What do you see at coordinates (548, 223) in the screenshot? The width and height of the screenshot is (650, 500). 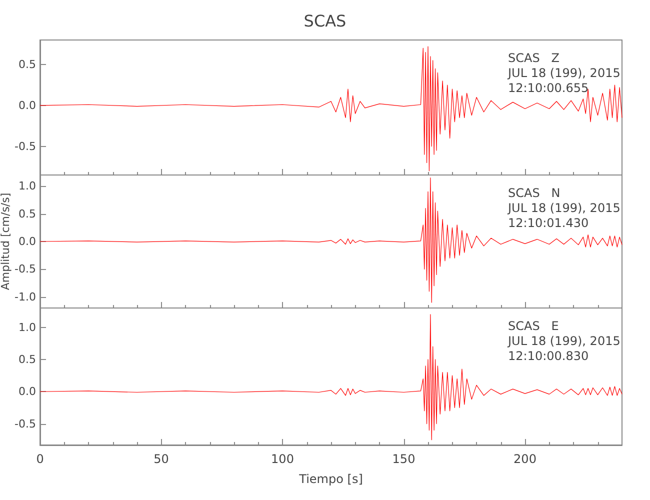 I see `annotation: 12:10:01.430` at bounding box center [548, 223].